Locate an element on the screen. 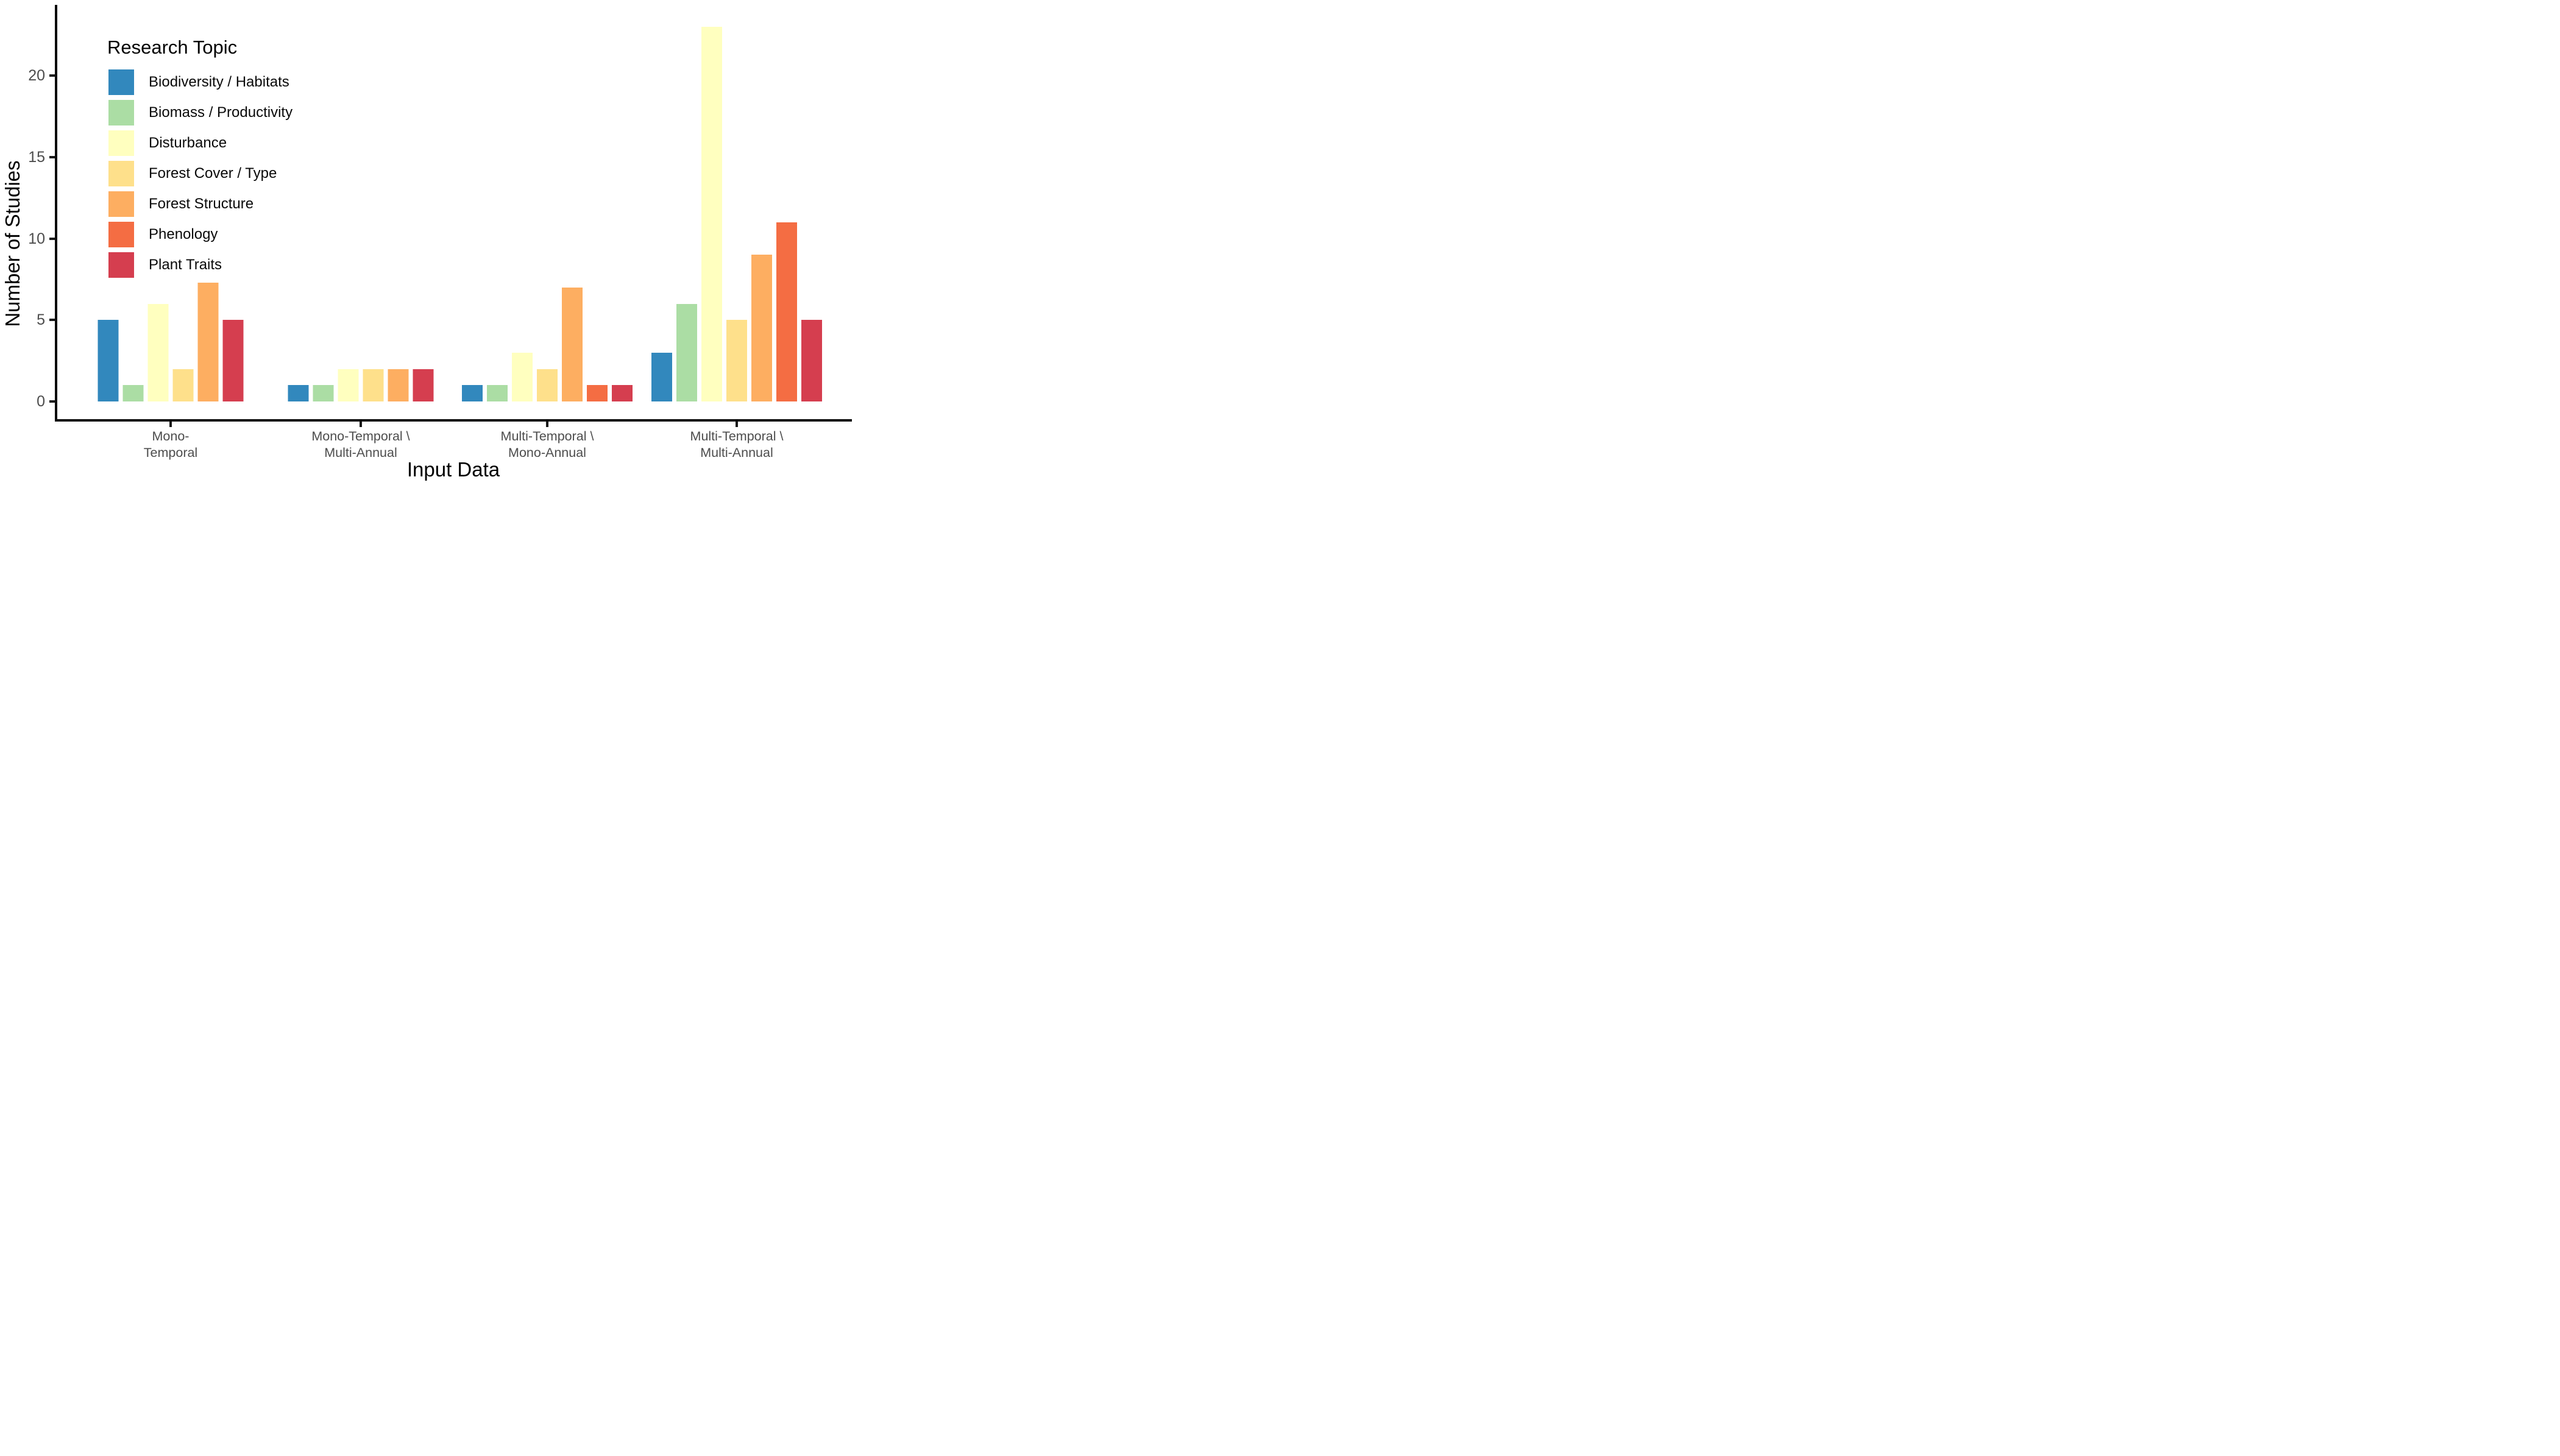 The height and width of the screenshot is (1456, 2560). bar-phenology-group4 is located at coordinates (786, 311).